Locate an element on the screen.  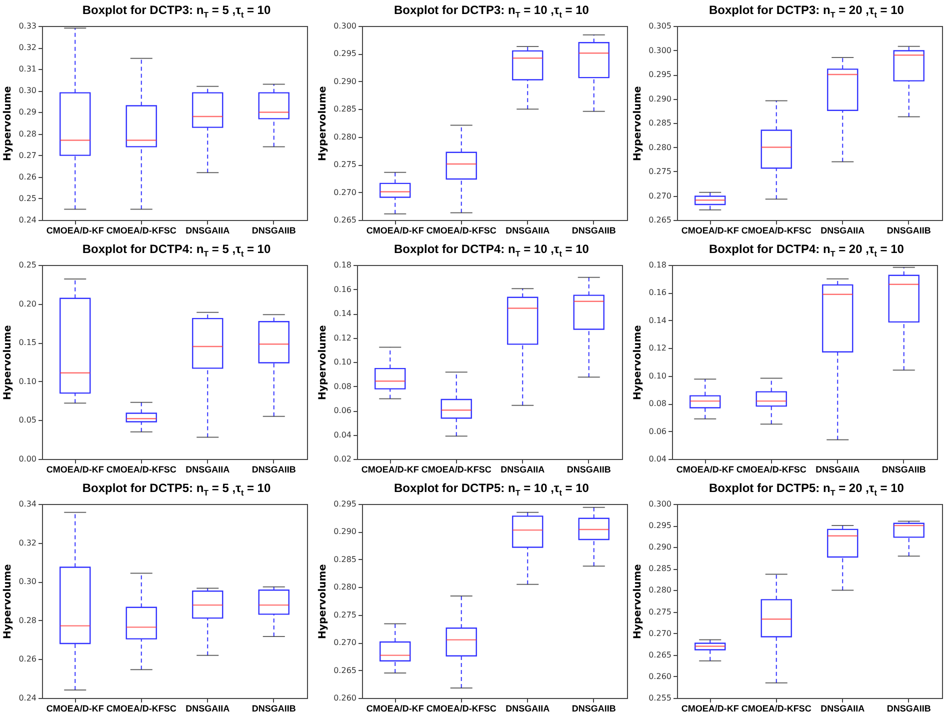
y-tick-label: 0.20 is located at coordinates (27, 303).